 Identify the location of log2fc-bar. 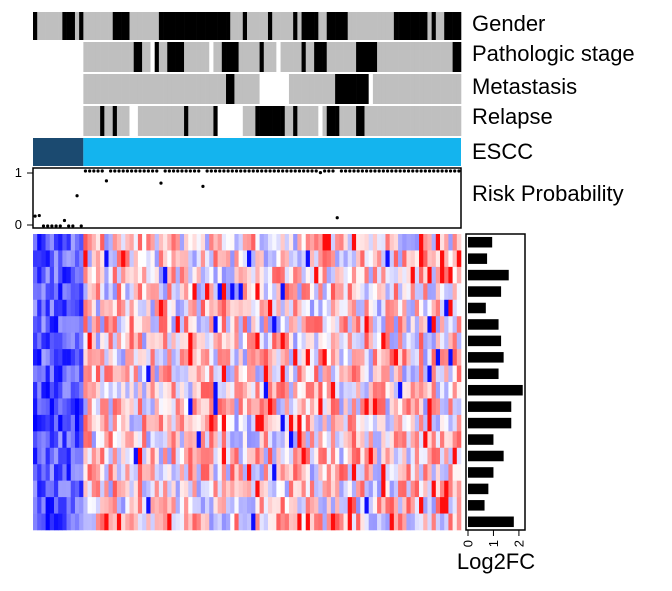
(477, 308).